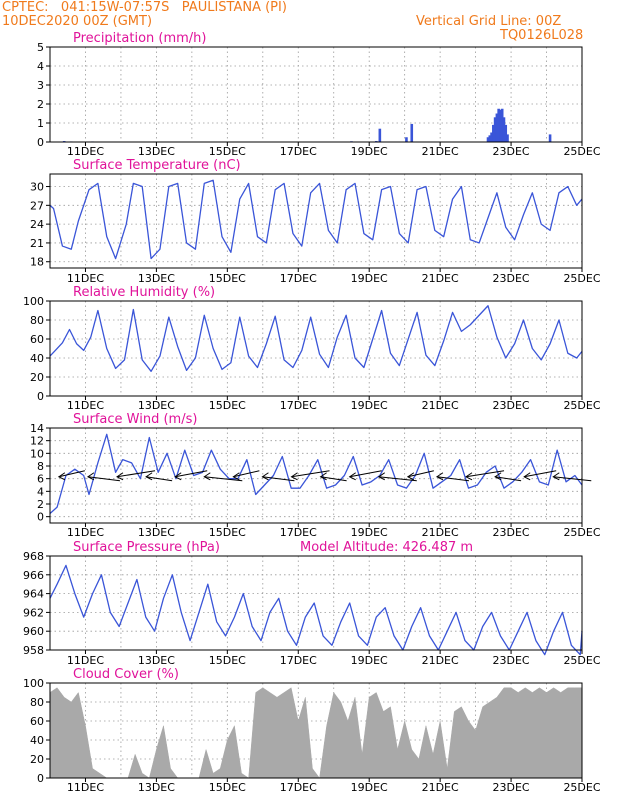 Image resolution: width=618 pixels, height=800 pixels. I want to click on wind-panel, so click(319, 477).